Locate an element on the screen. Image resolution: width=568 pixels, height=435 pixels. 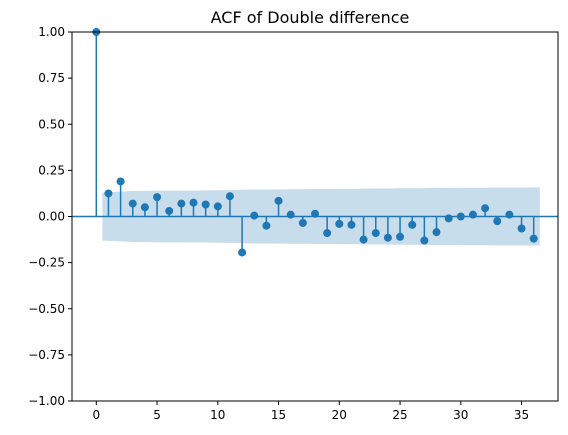
x-tick-label-30: 30 is located at coordinates (460, 415).